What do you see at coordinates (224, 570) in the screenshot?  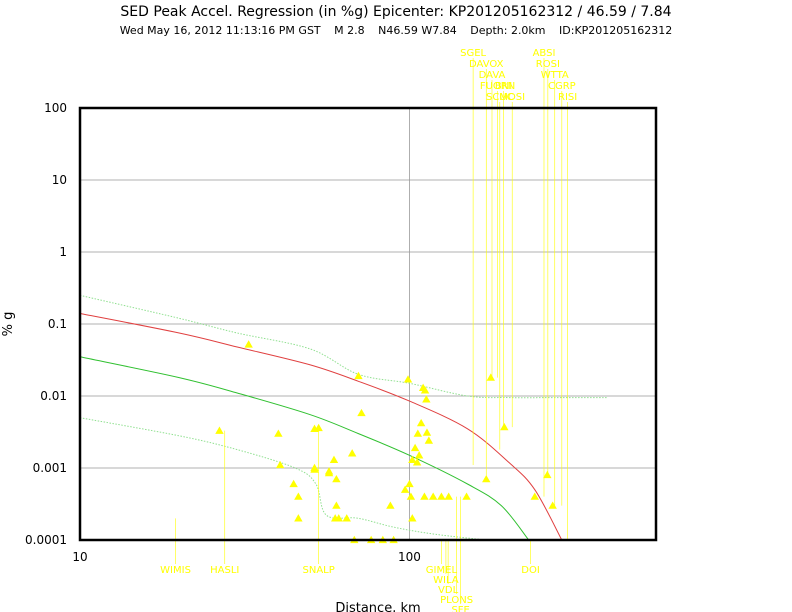 I see `station-label: HASLI` at bounding box center [224, 570].